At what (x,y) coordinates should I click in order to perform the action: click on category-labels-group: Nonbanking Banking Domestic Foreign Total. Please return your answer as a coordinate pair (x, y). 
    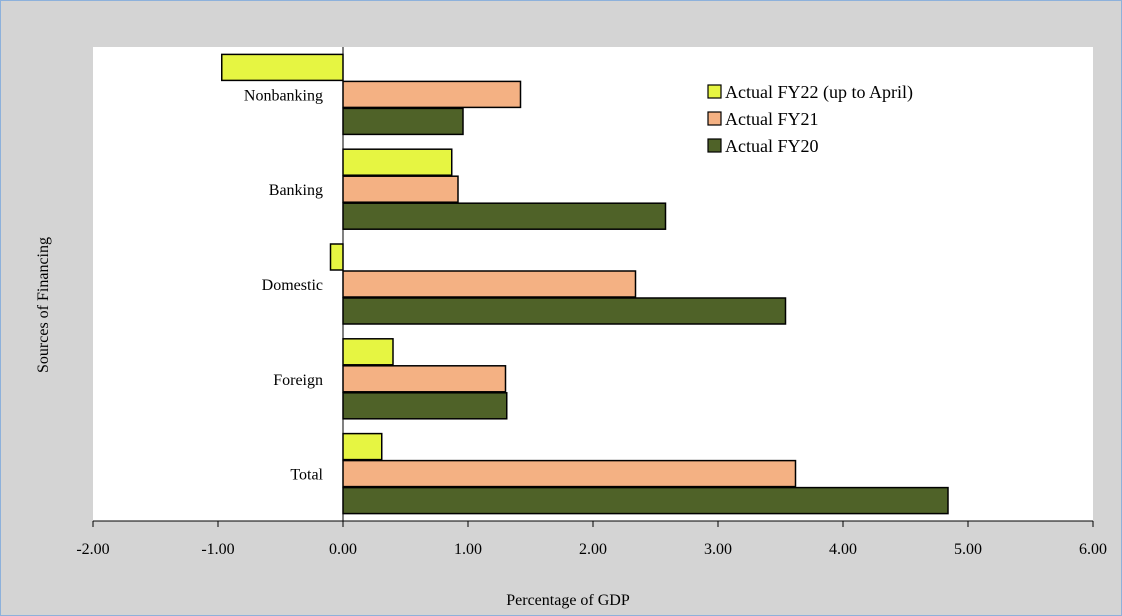
    Looking at the image, I should click on (284, 285).